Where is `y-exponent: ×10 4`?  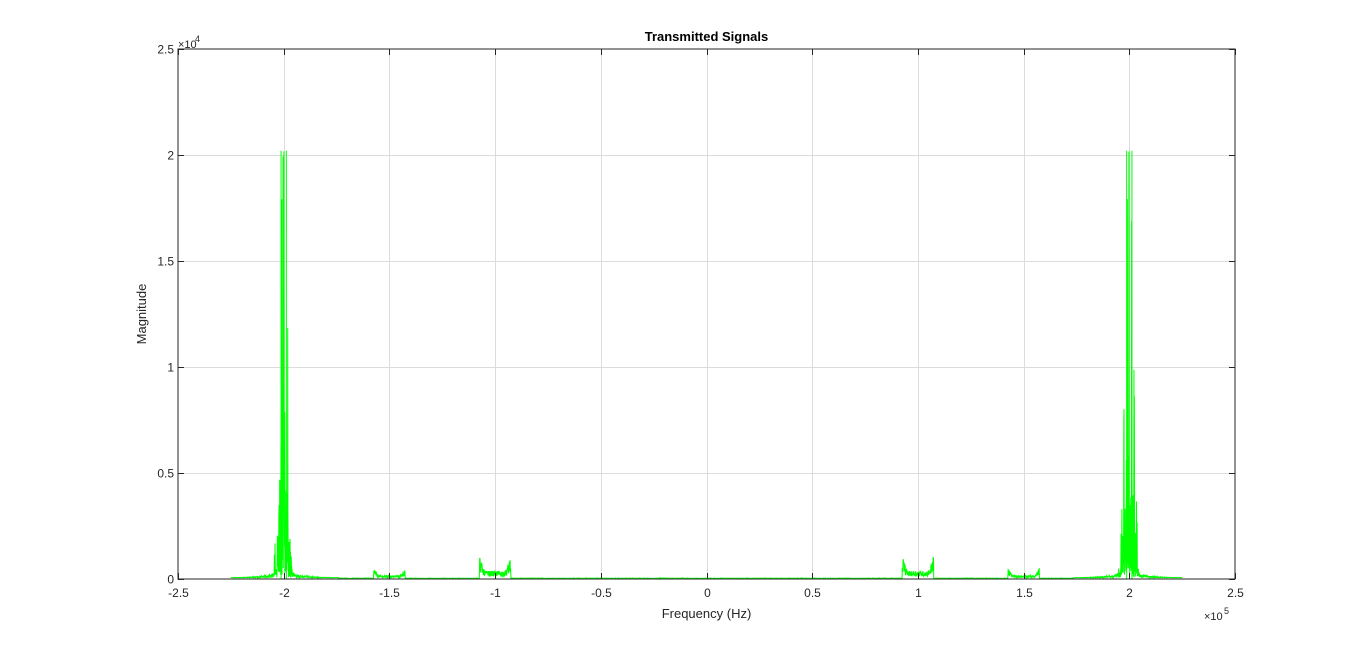 y-exponent: ×10 4 is located at coordinates (189, 42).